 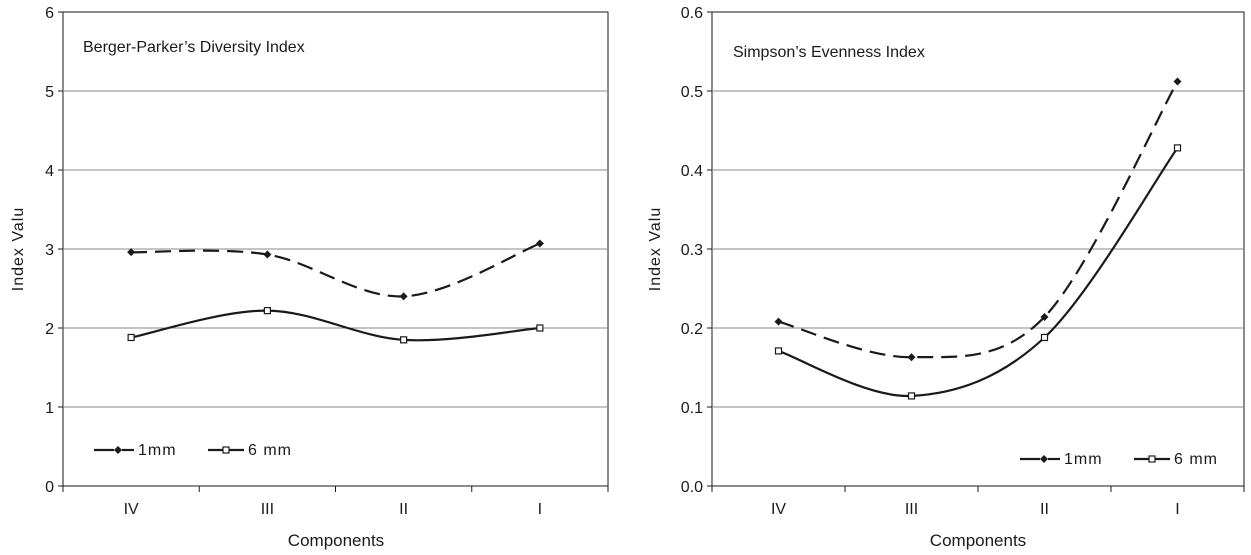 I want to click on chart-title: Simpson’s Evenness Index, so click(x=829, y=52).